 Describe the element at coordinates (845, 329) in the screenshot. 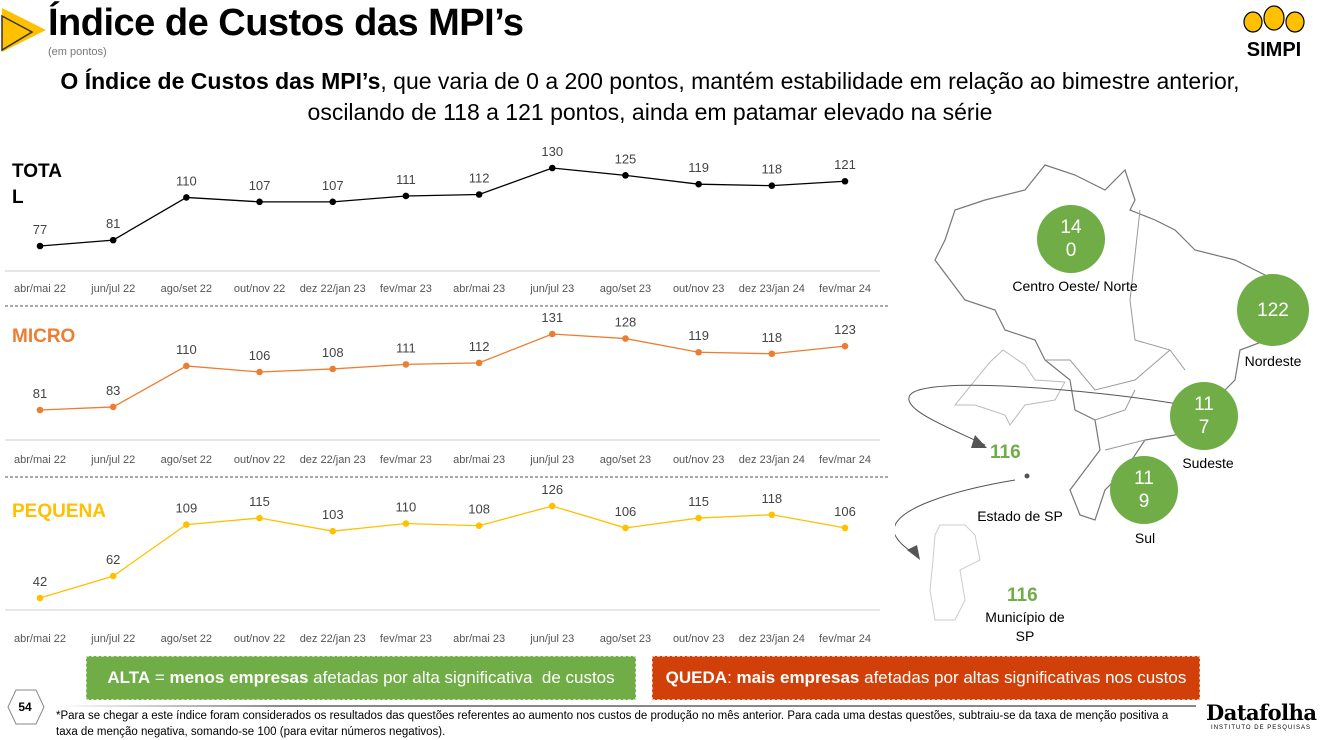

I see `data-label: 123` at that location.